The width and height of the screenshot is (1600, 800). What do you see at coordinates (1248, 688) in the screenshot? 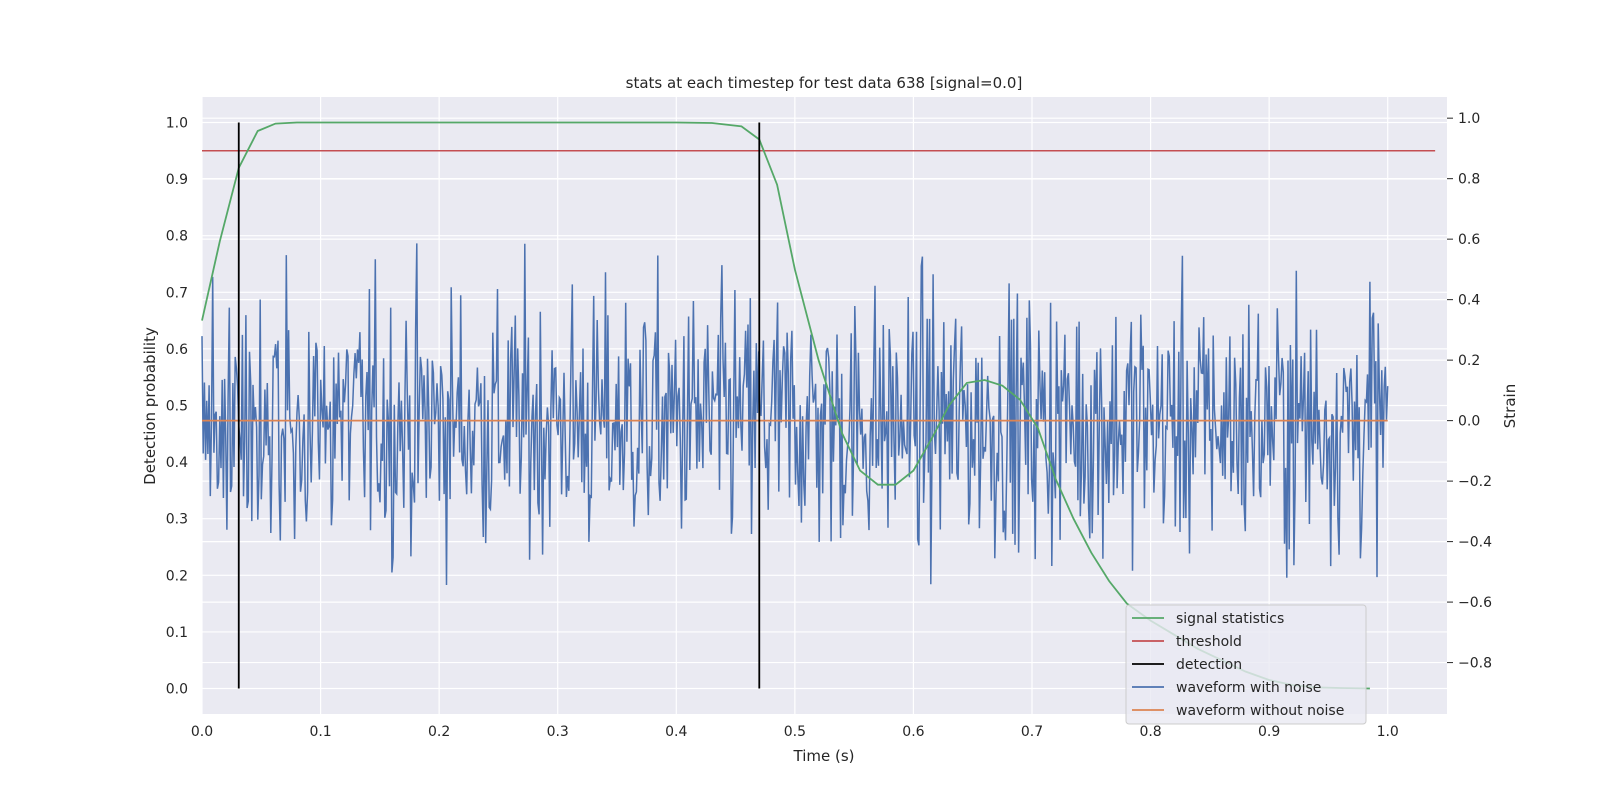
I see `legend-label-noisy: waveform with noise` at bounding box center [1248, 688].